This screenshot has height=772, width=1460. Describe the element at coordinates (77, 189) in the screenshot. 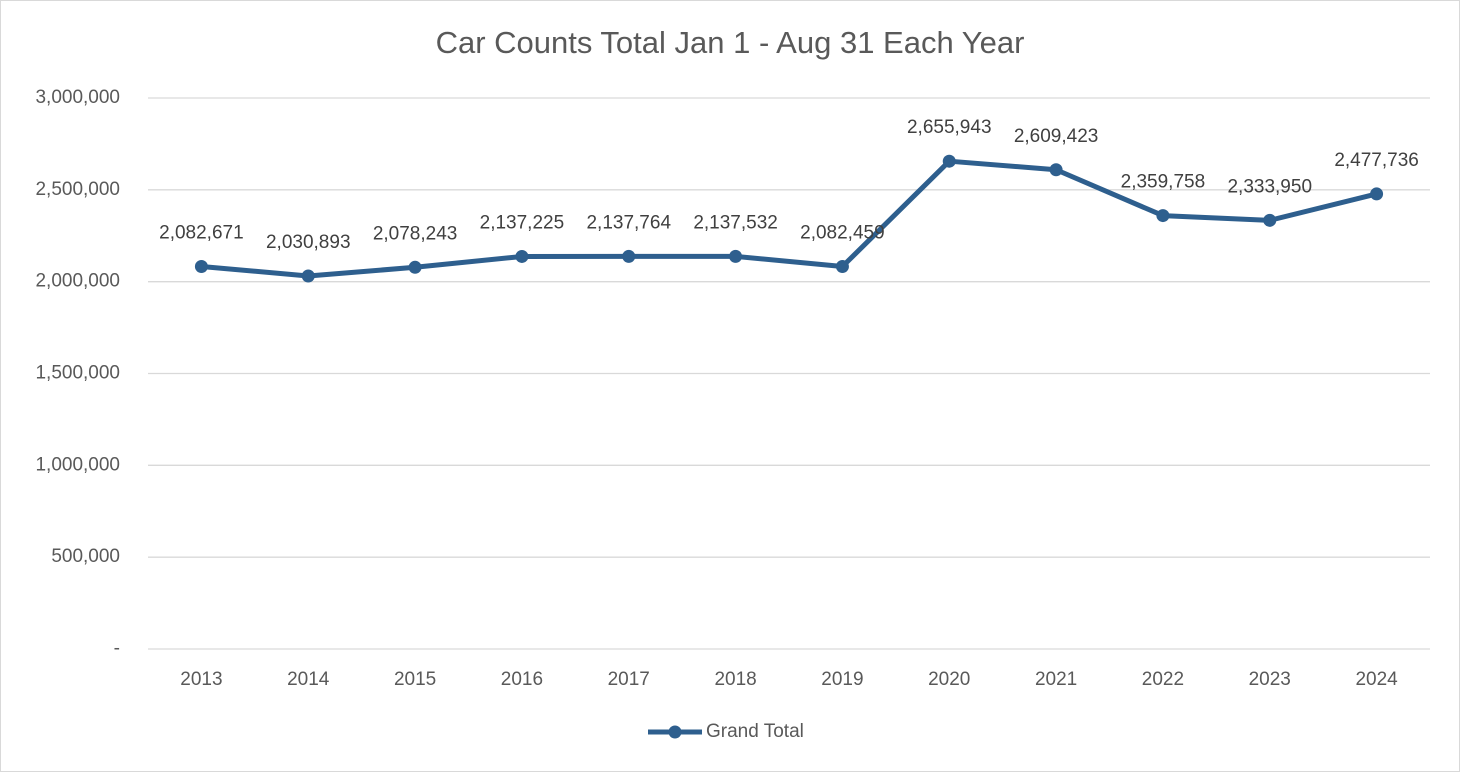

I see `y-tick-label: 2,500,000` at that location.